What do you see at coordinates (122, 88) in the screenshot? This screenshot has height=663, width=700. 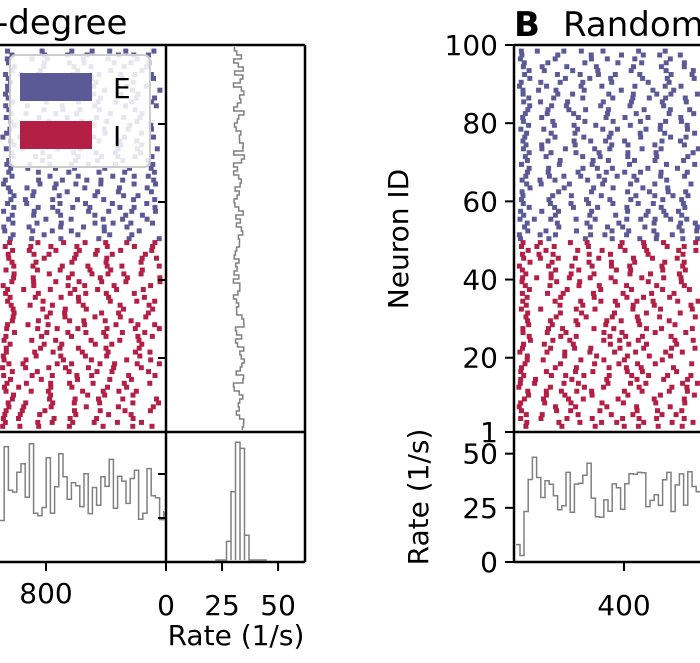 I see `legend-label-e: E` at bounding box center [122, 88].